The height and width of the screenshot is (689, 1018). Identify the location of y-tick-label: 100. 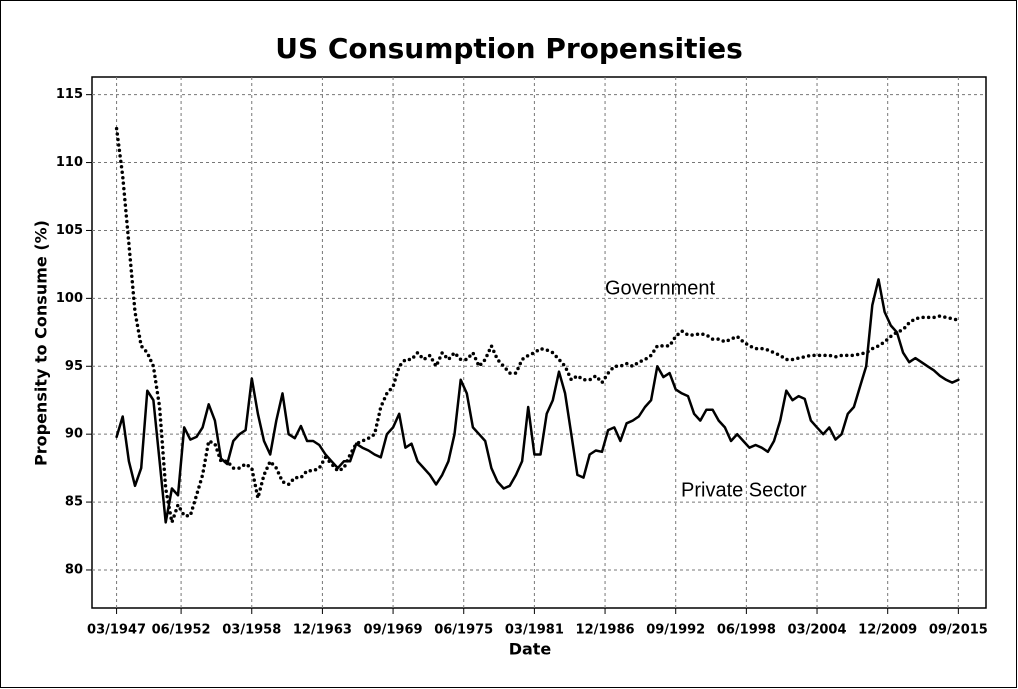
(69, 298).